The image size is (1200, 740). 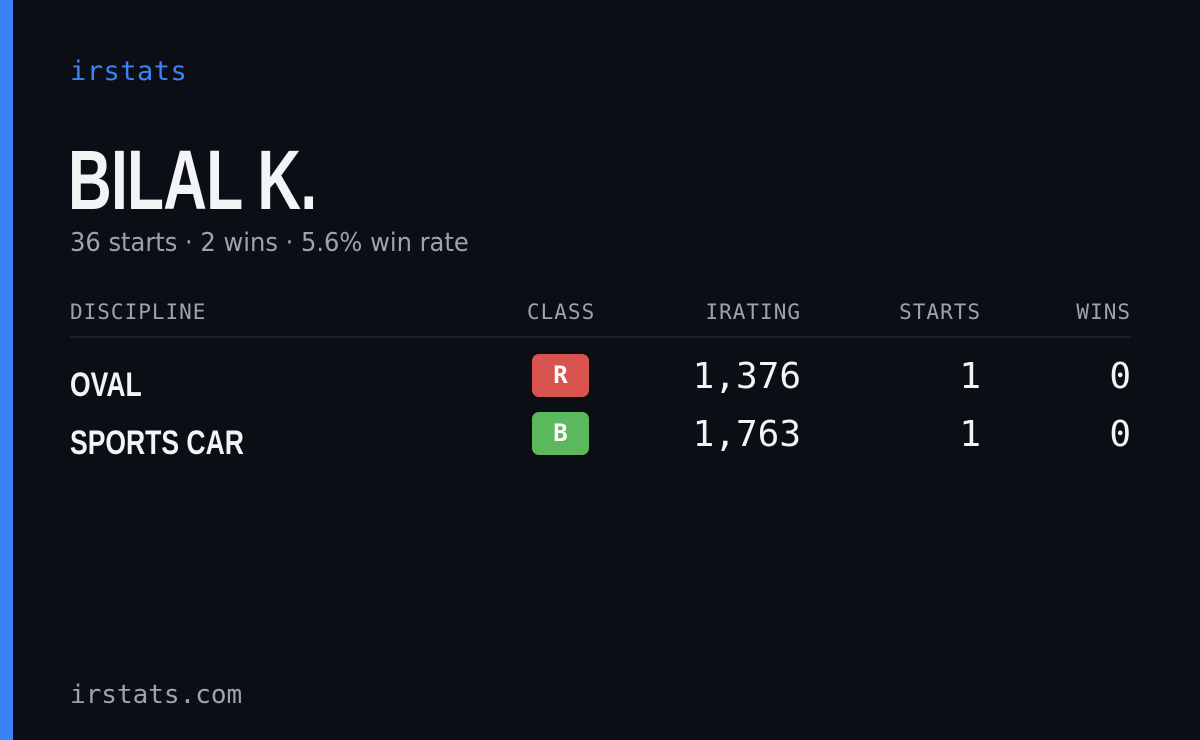 I want to click on header-irating: IRATING, so click(x=753, y=312).